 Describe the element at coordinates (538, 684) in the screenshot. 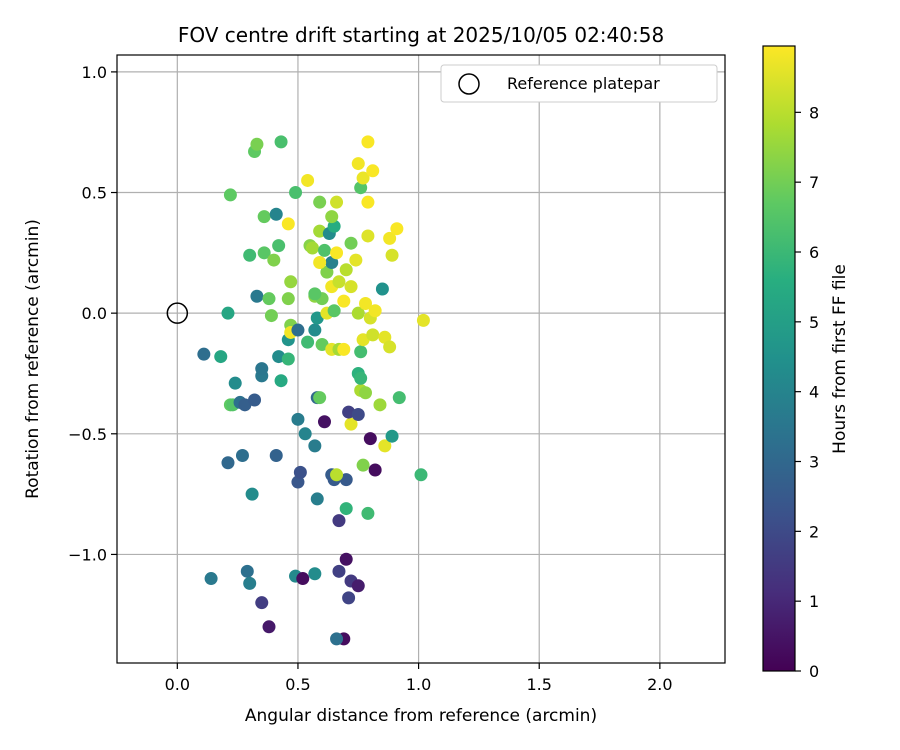

I see `x-tick-label: 1.5` at that location.